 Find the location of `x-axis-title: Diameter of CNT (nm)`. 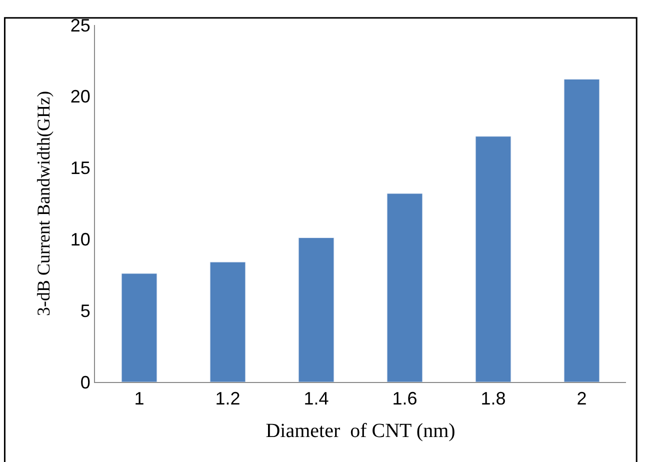

x-axis-title: Diameter of CNT (nm) is located at coordinates (361, 431).